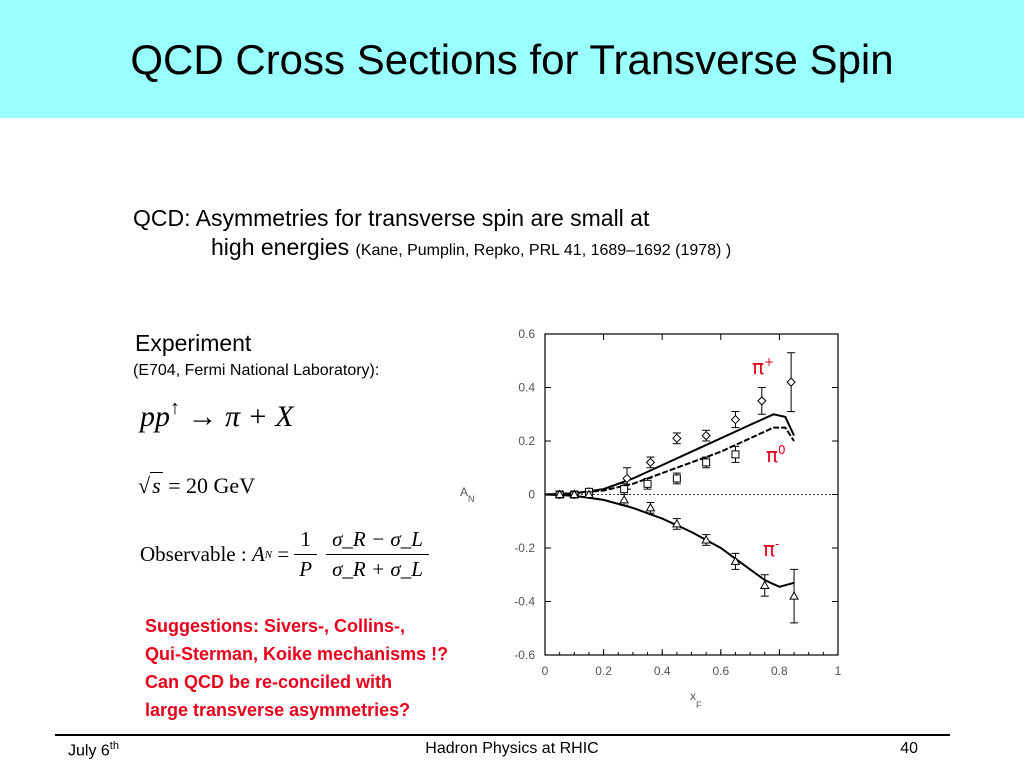 The width and height of the screenshot is (1024, 768). What do you see at coordinates (720, 671) in the screenshot?
I see `x-tick-label: 0.6` at bounding box center [720, 671].